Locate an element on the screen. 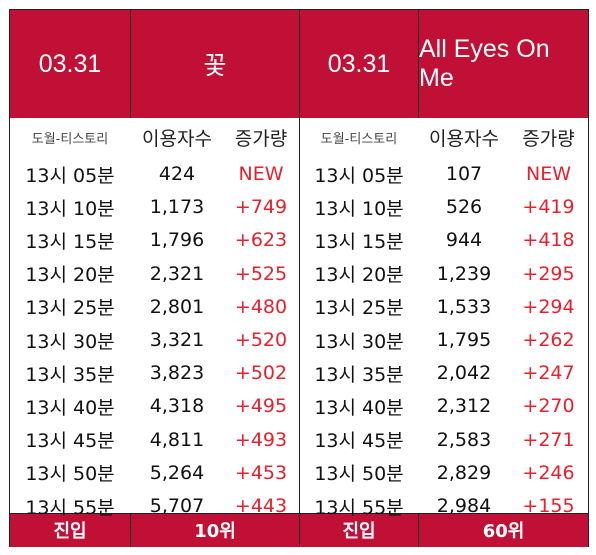 The width and height of the screenshot is (596, 555). left-row-gain: NEW is located at coordinates (261, 174).